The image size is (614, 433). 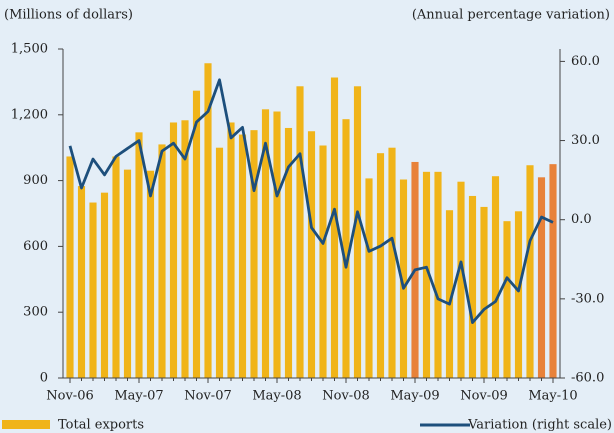 What do you see at coordinates (414, 396) in the screenshot?
I see `x-tick-label: May-09` at bounding box center [414, 396].